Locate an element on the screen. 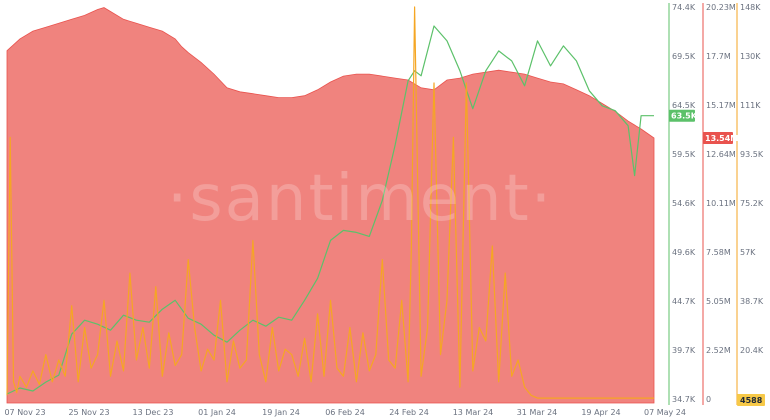  y-tick-label-orange_metric: 38.7K is located at coordinates (752, 301).